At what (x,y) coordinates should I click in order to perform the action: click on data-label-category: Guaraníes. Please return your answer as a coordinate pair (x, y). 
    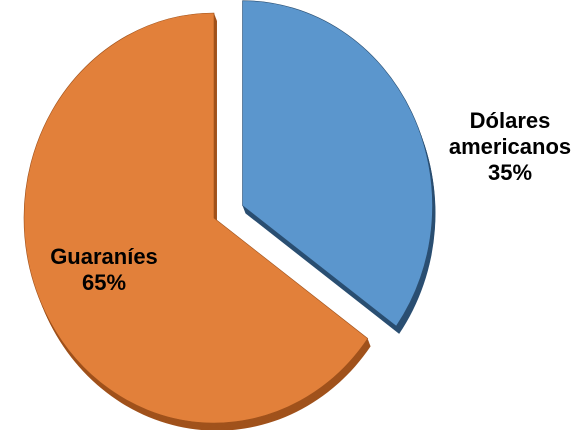
    Looking at the image, I should click on (104, 256).